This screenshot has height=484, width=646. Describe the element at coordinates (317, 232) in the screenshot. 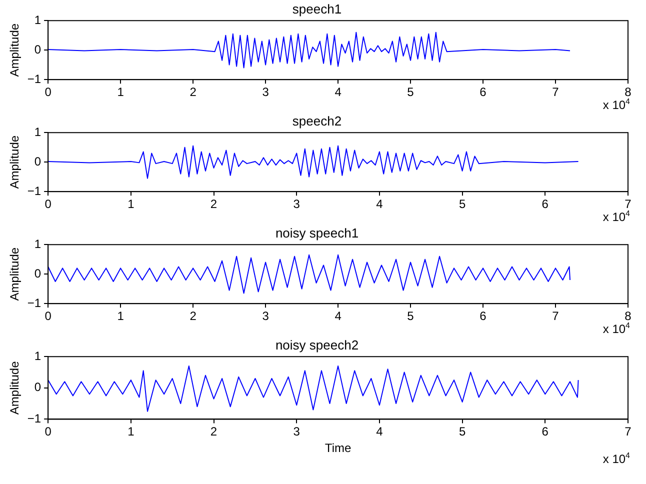

I see `chart-title: noisy speech1` at that location.